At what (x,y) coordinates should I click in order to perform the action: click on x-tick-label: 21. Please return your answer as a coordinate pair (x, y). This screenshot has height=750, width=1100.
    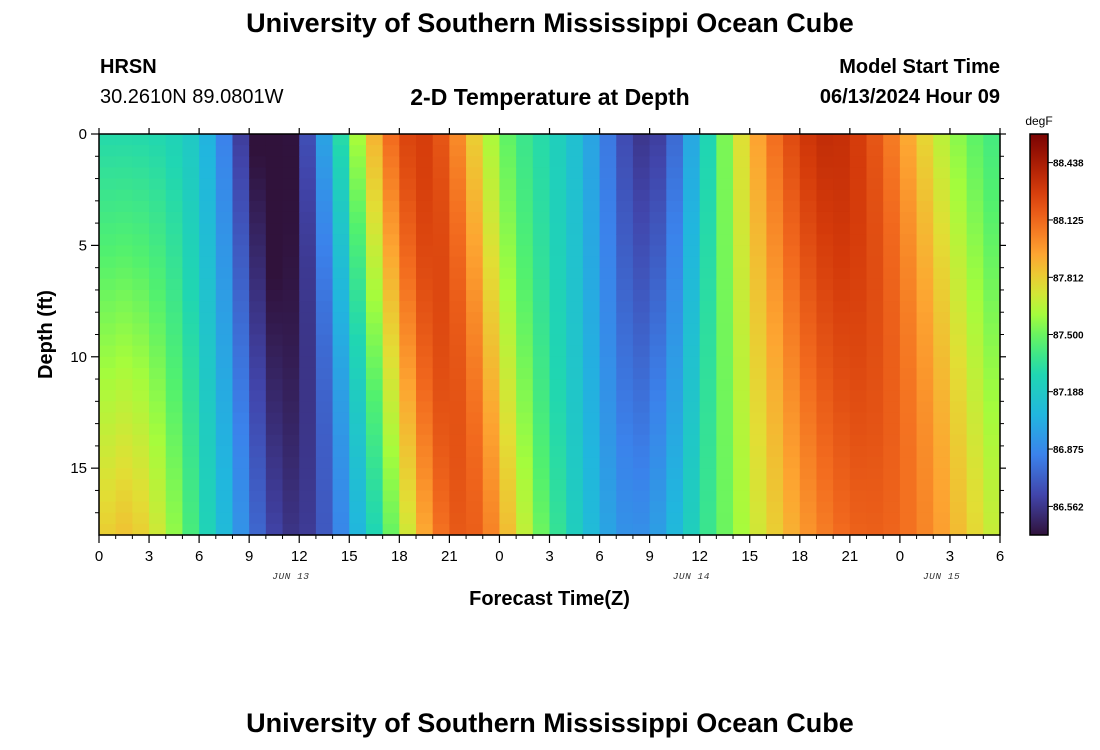
    Looking at the image, I should click on (849, 556).